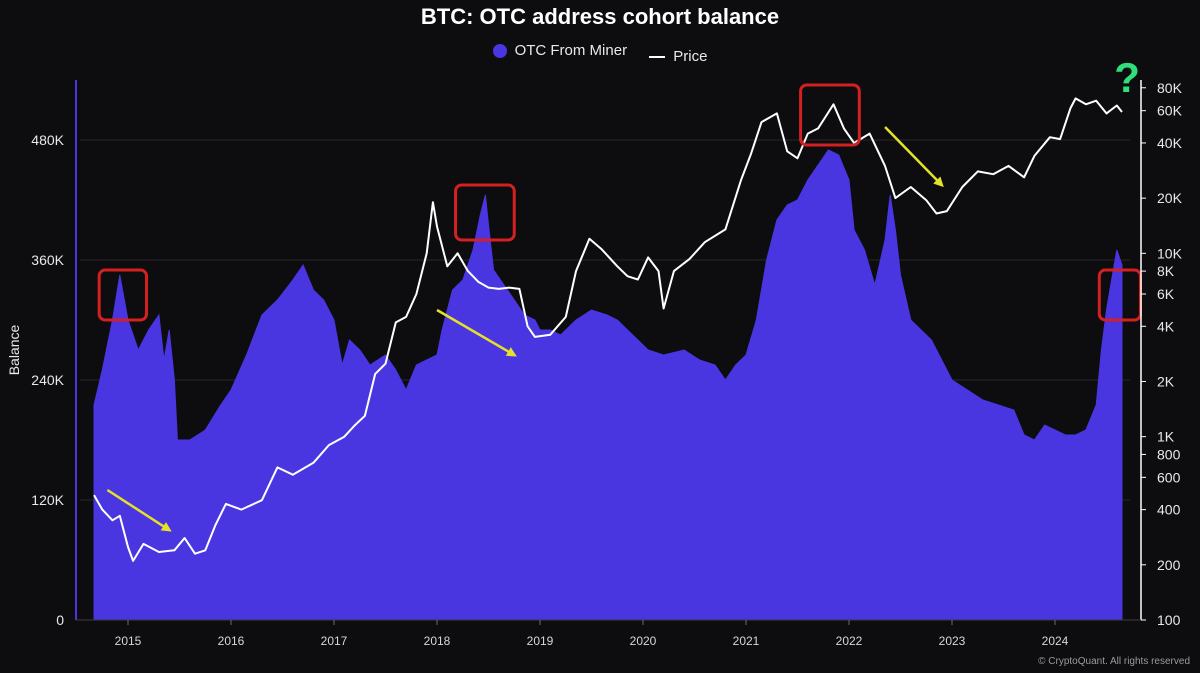  I want to click on legend-label-otc: OTC From Miner, so click(571, 50).